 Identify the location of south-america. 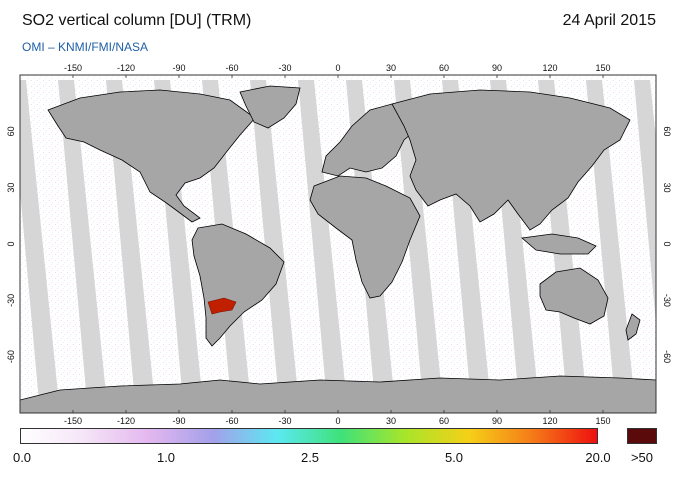
(238, 285).